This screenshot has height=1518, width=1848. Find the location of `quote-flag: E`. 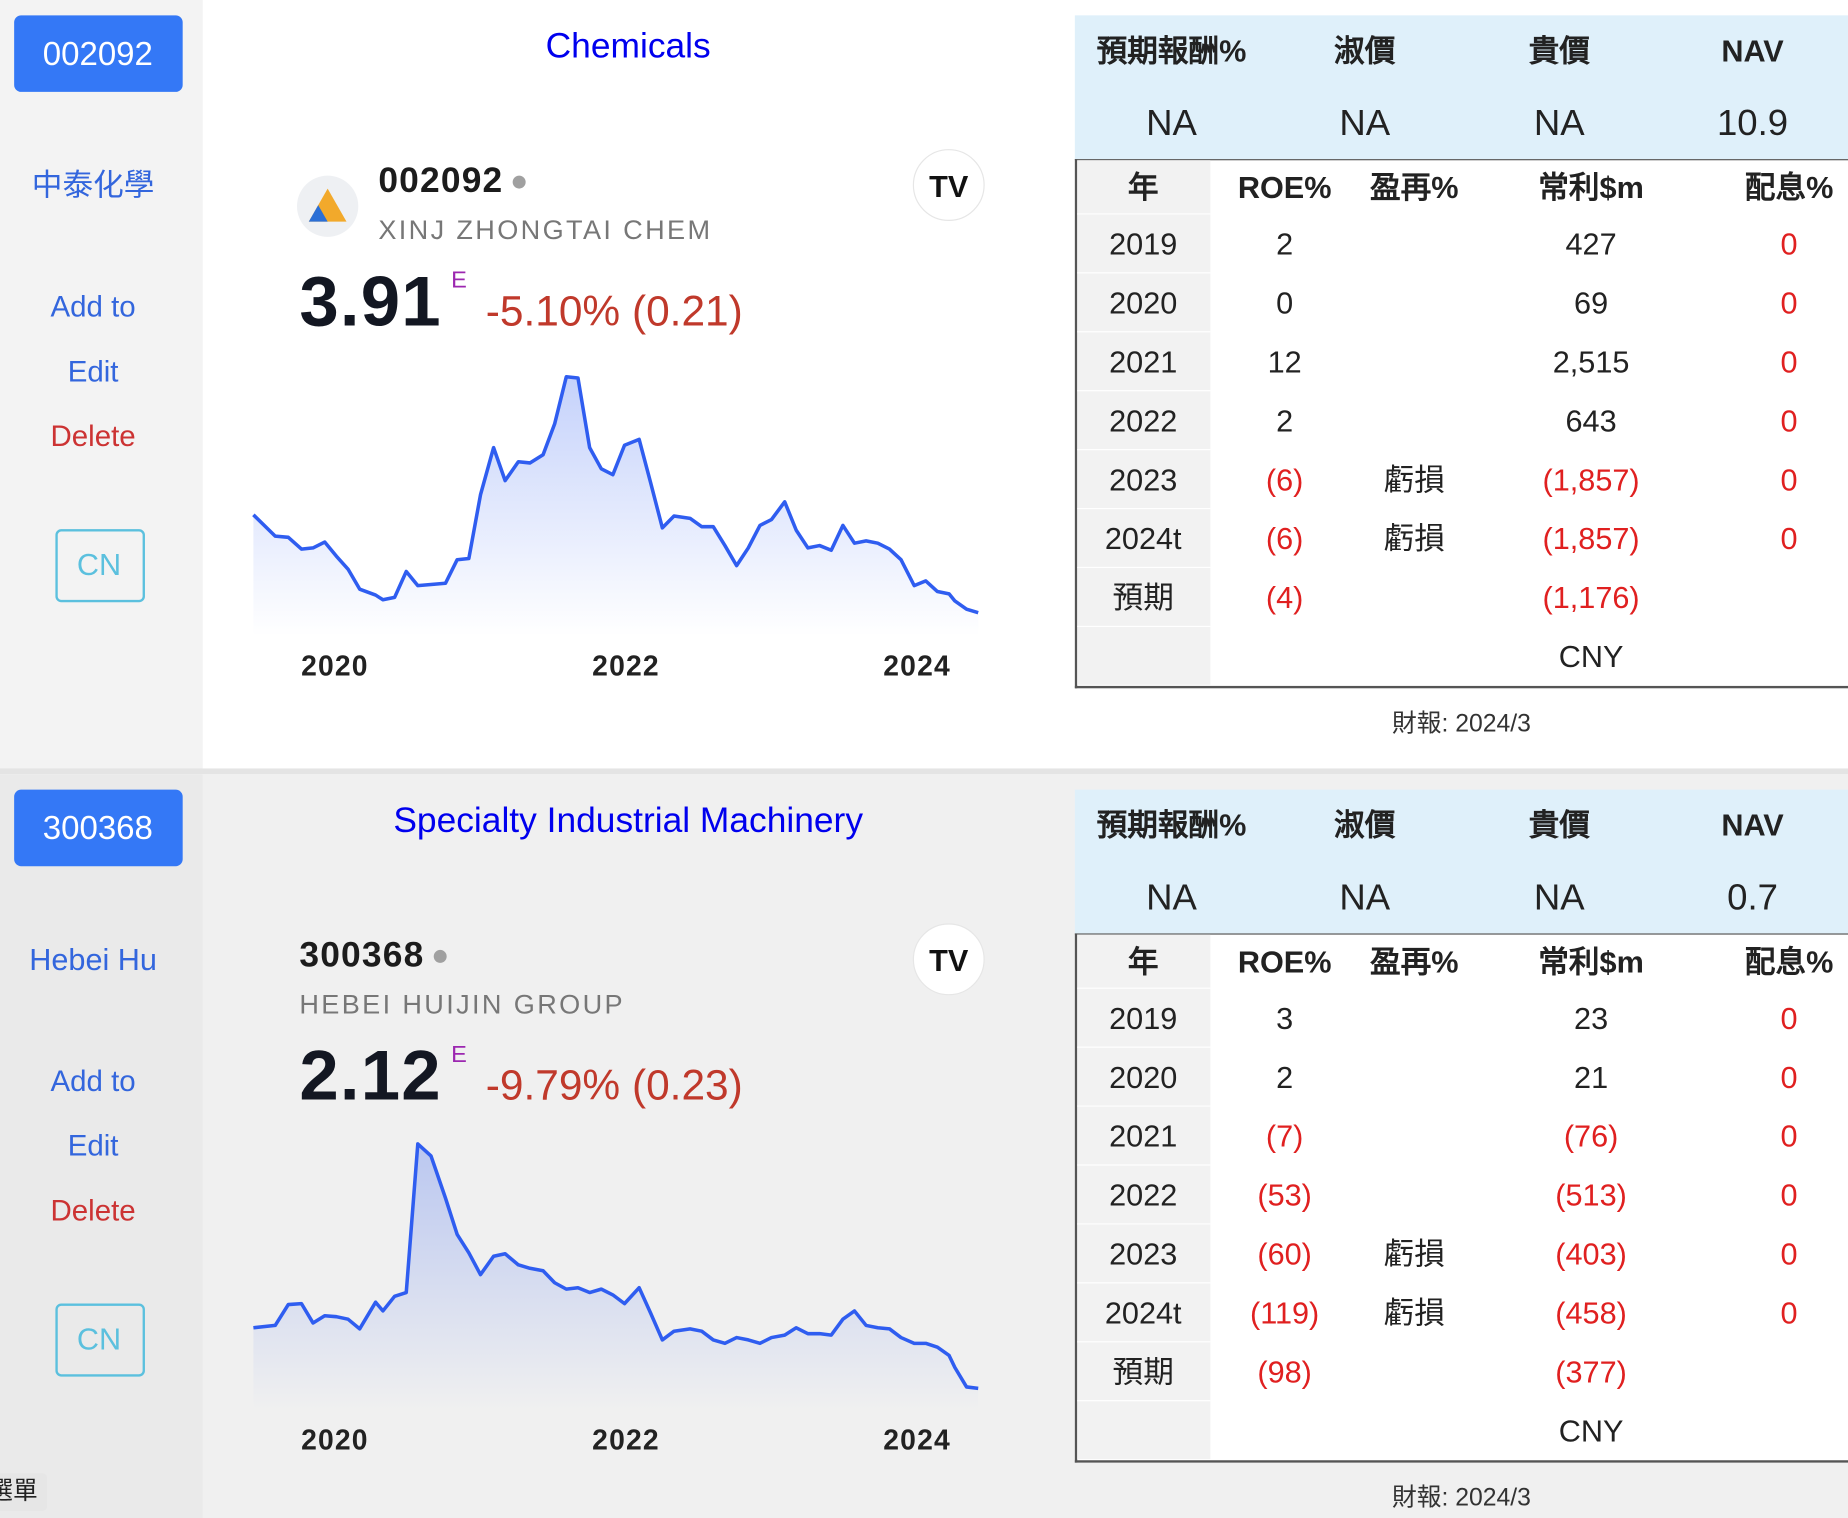

quote-flag: E is located at coordinates (459, 1054).